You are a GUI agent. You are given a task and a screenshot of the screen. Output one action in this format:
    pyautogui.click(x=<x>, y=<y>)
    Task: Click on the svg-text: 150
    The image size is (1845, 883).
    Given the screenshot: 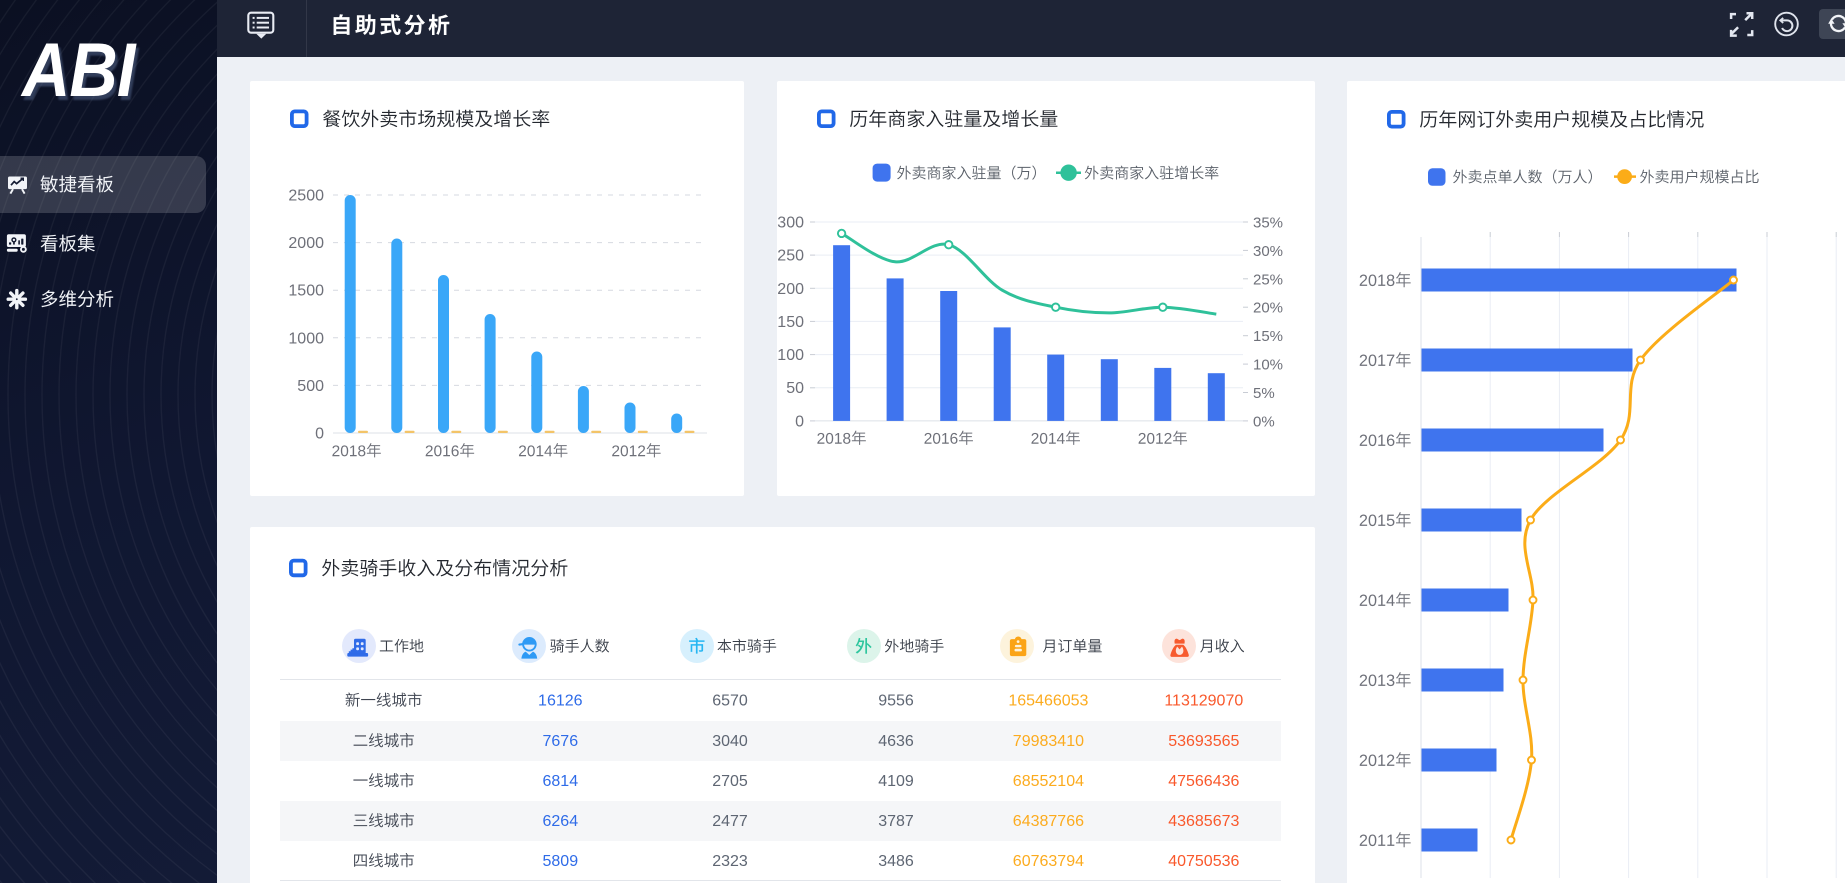 What is the action you would take?
    pyautogui.click(x=790, y=322)
    